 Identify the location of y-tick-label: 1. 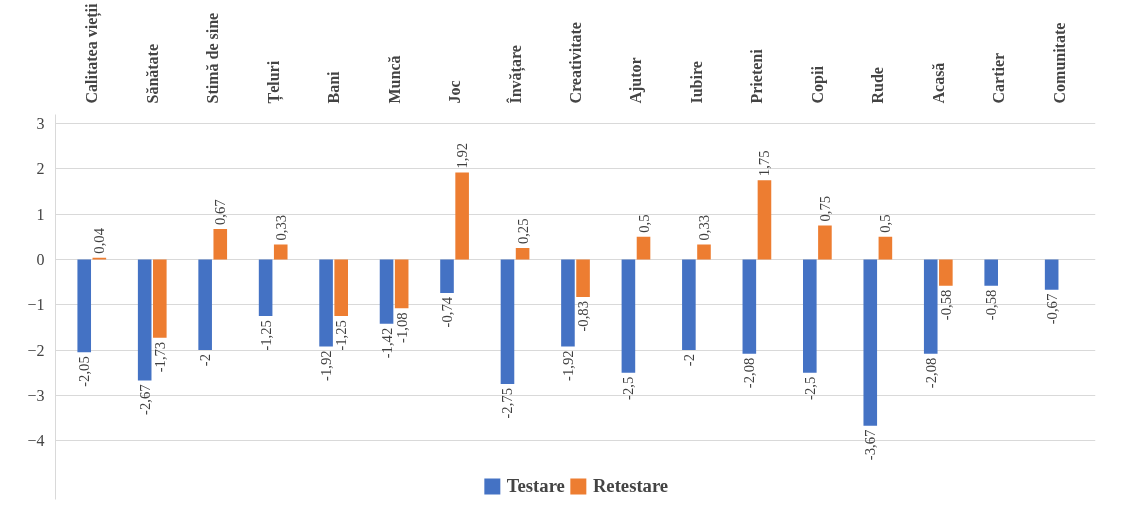
(40, 214).